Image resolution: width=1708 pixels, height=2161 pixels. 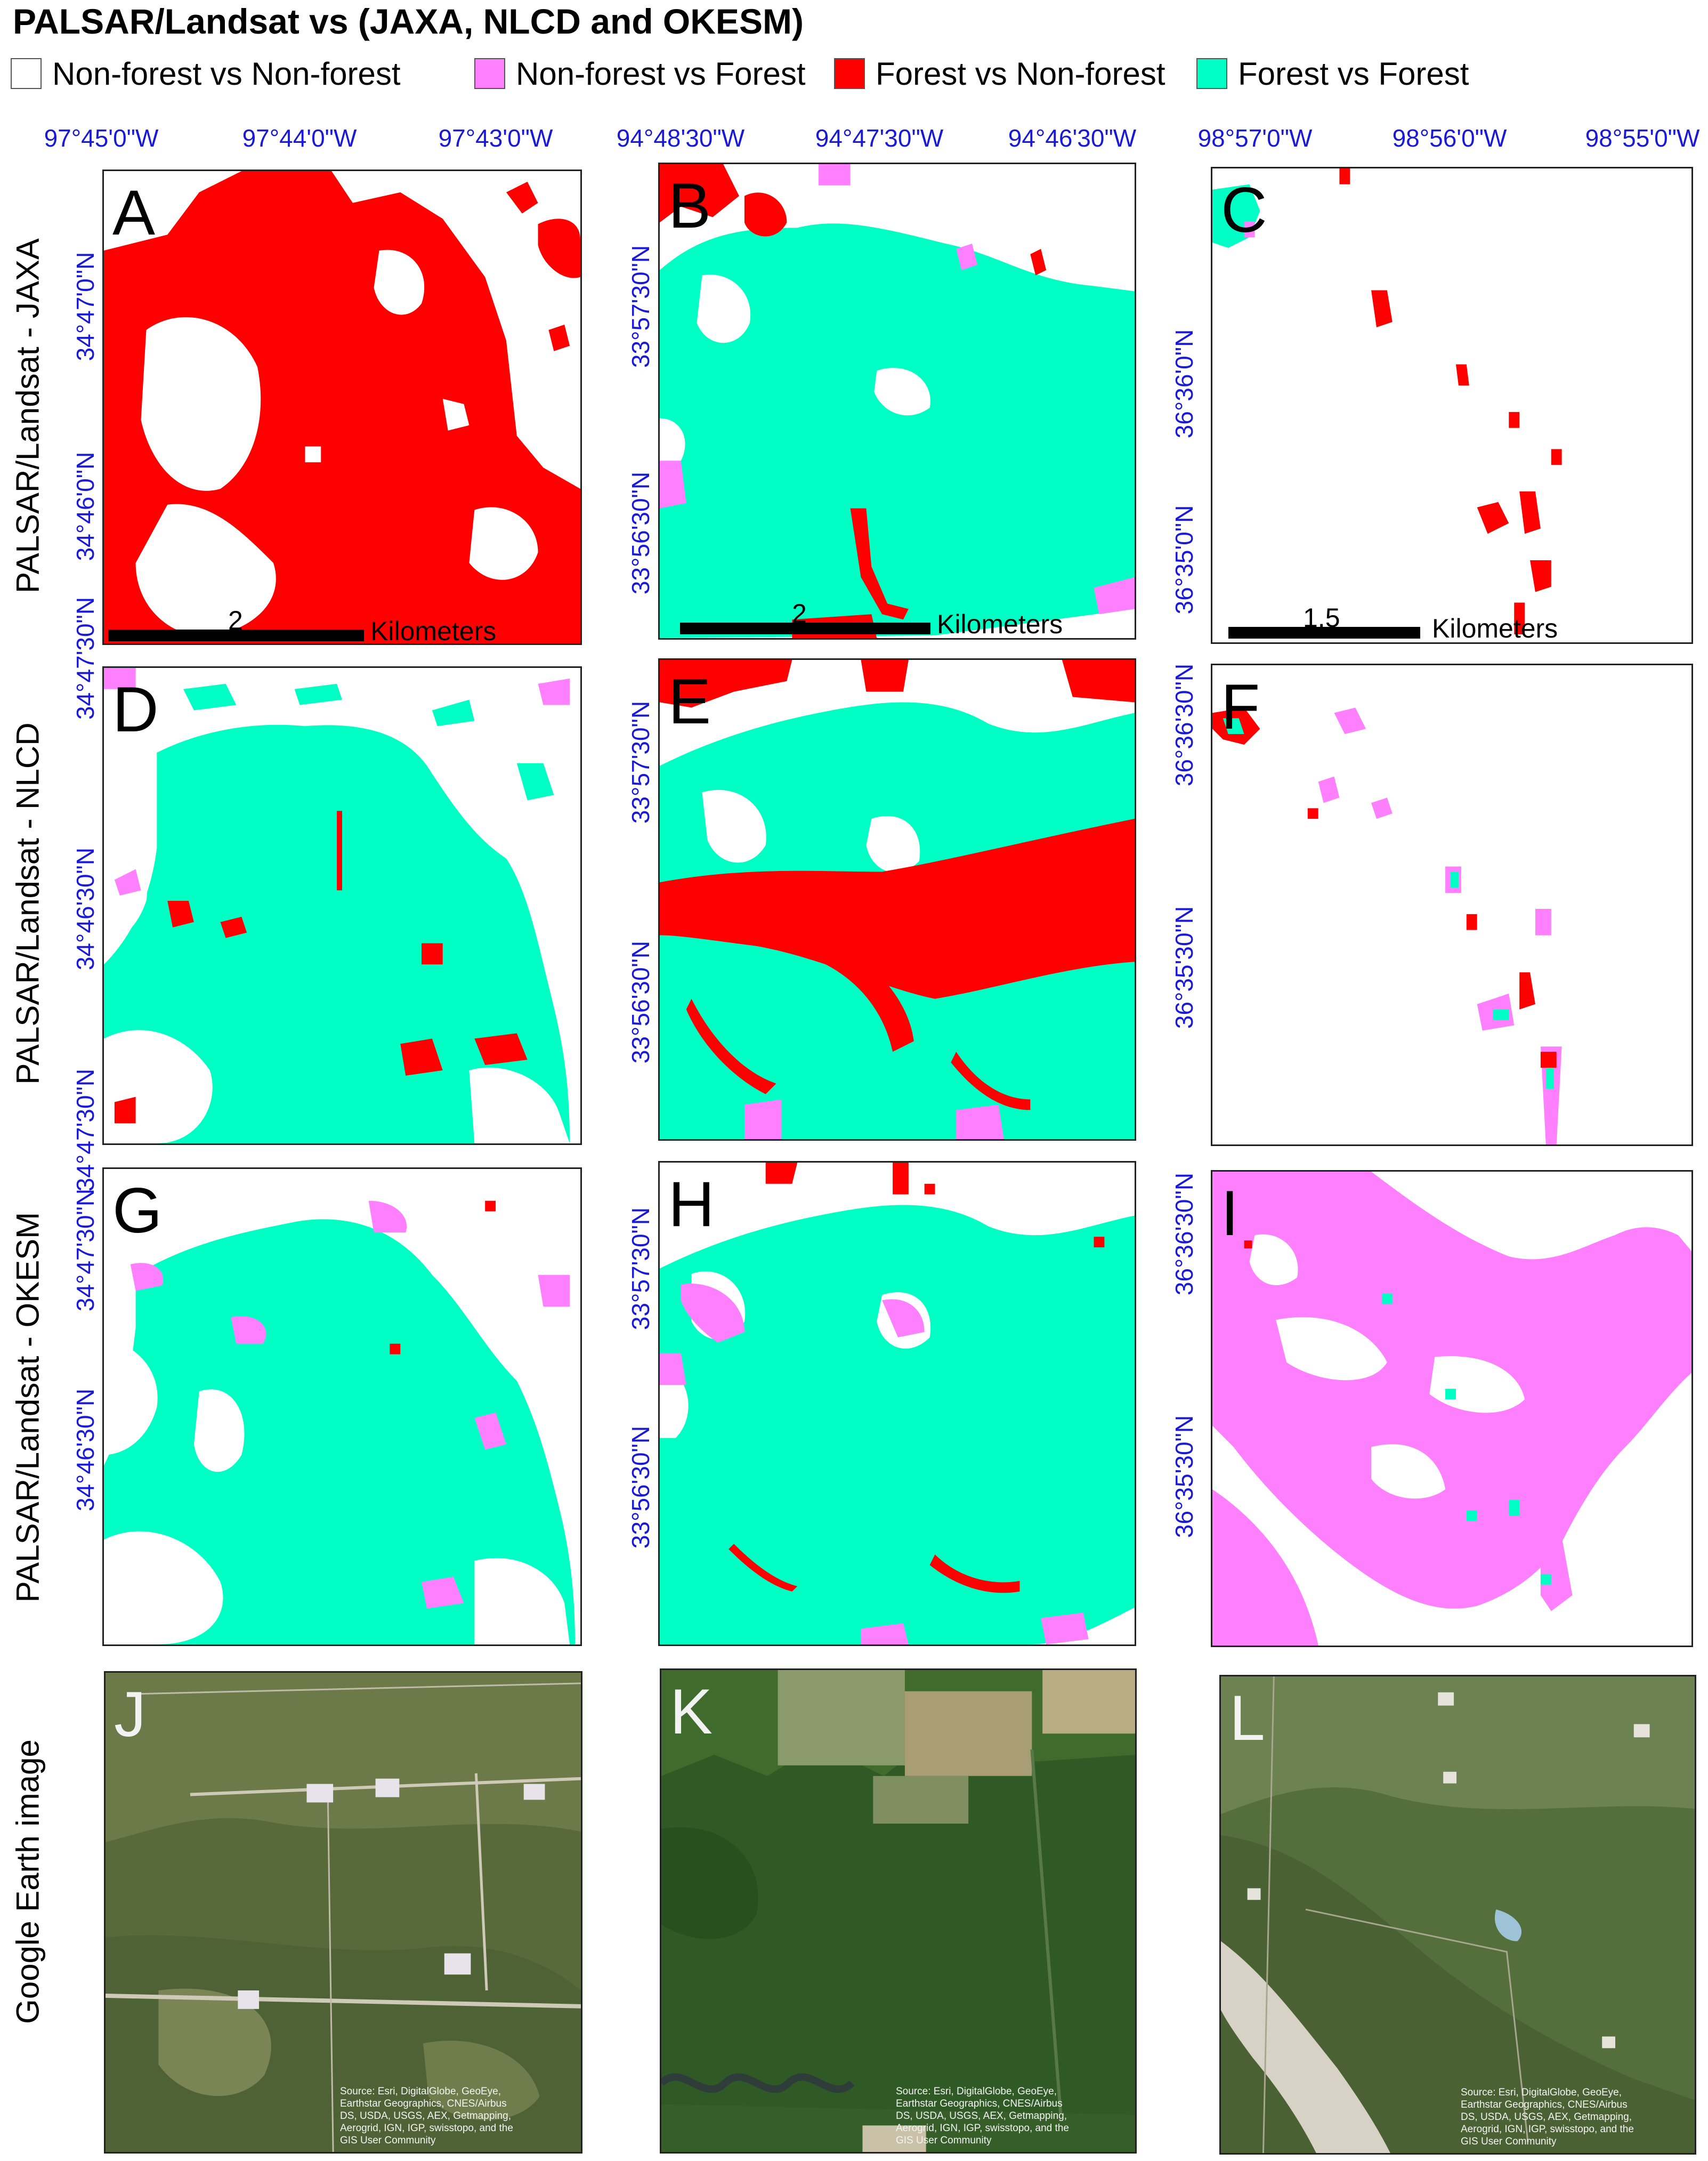 I want to click on map-panel-g: G, so click(x=342, y=1406).